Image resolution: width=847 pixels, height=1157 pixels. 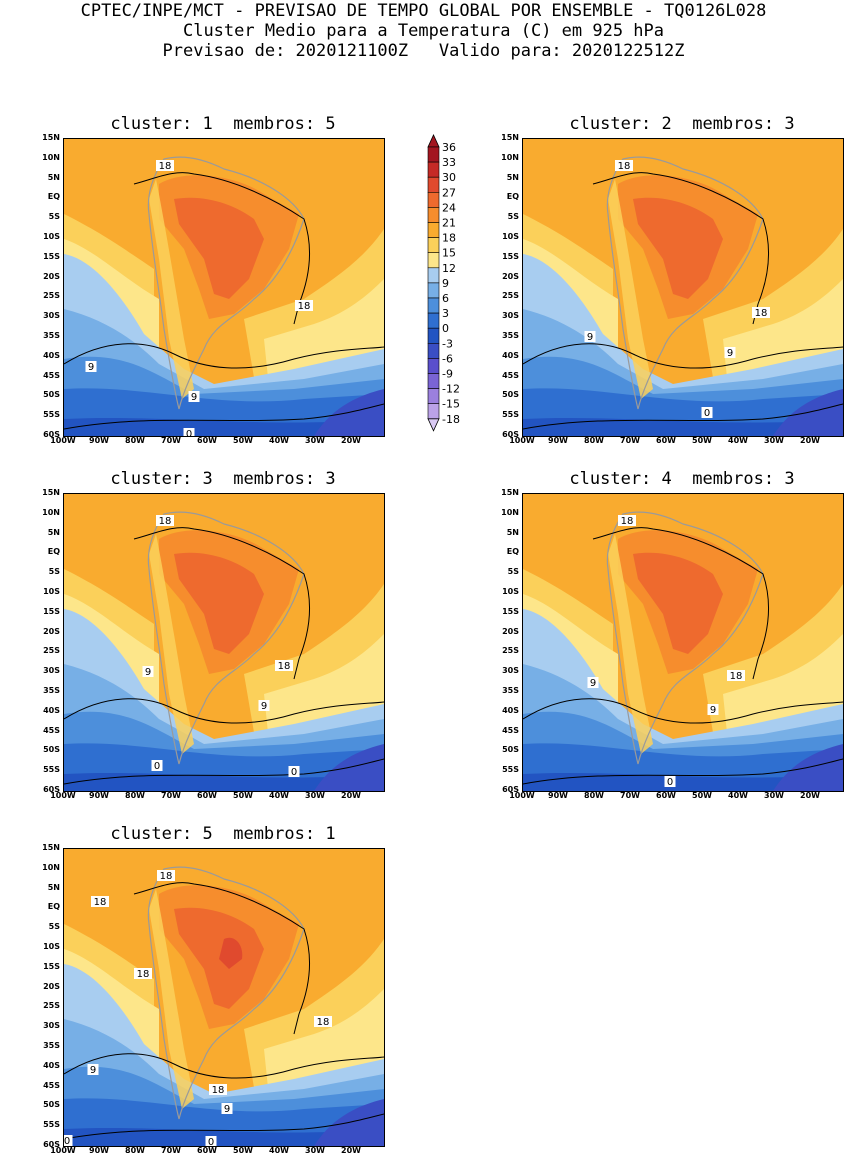 I want to click on map-panel: 18 18 18 18 9 18 9 0 0, so click(x=224, y=997).